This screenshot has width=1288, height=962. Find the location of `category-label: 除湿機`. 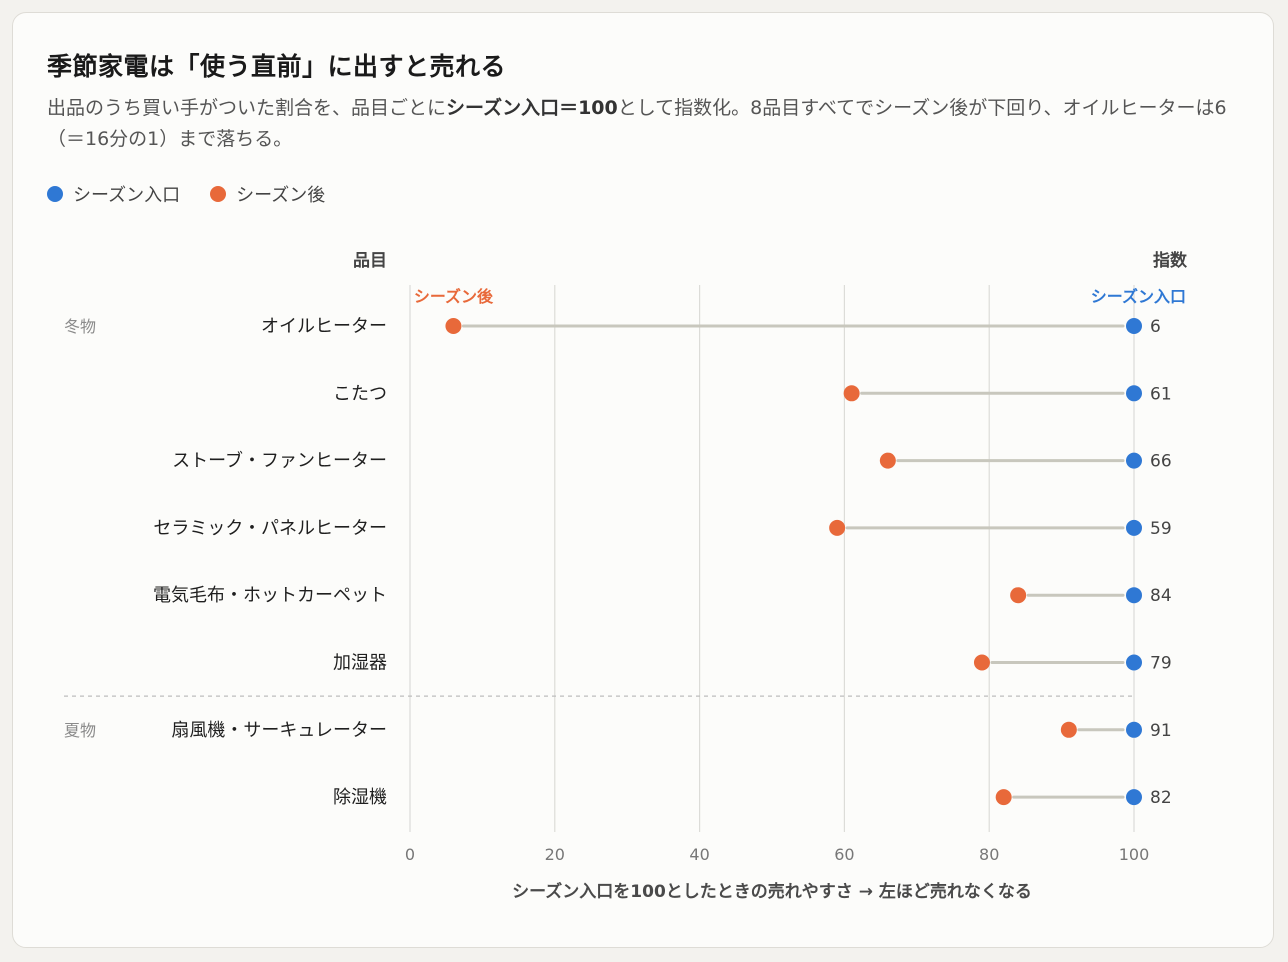

category-label: 除湿機 is located at coordinates (360, 797).